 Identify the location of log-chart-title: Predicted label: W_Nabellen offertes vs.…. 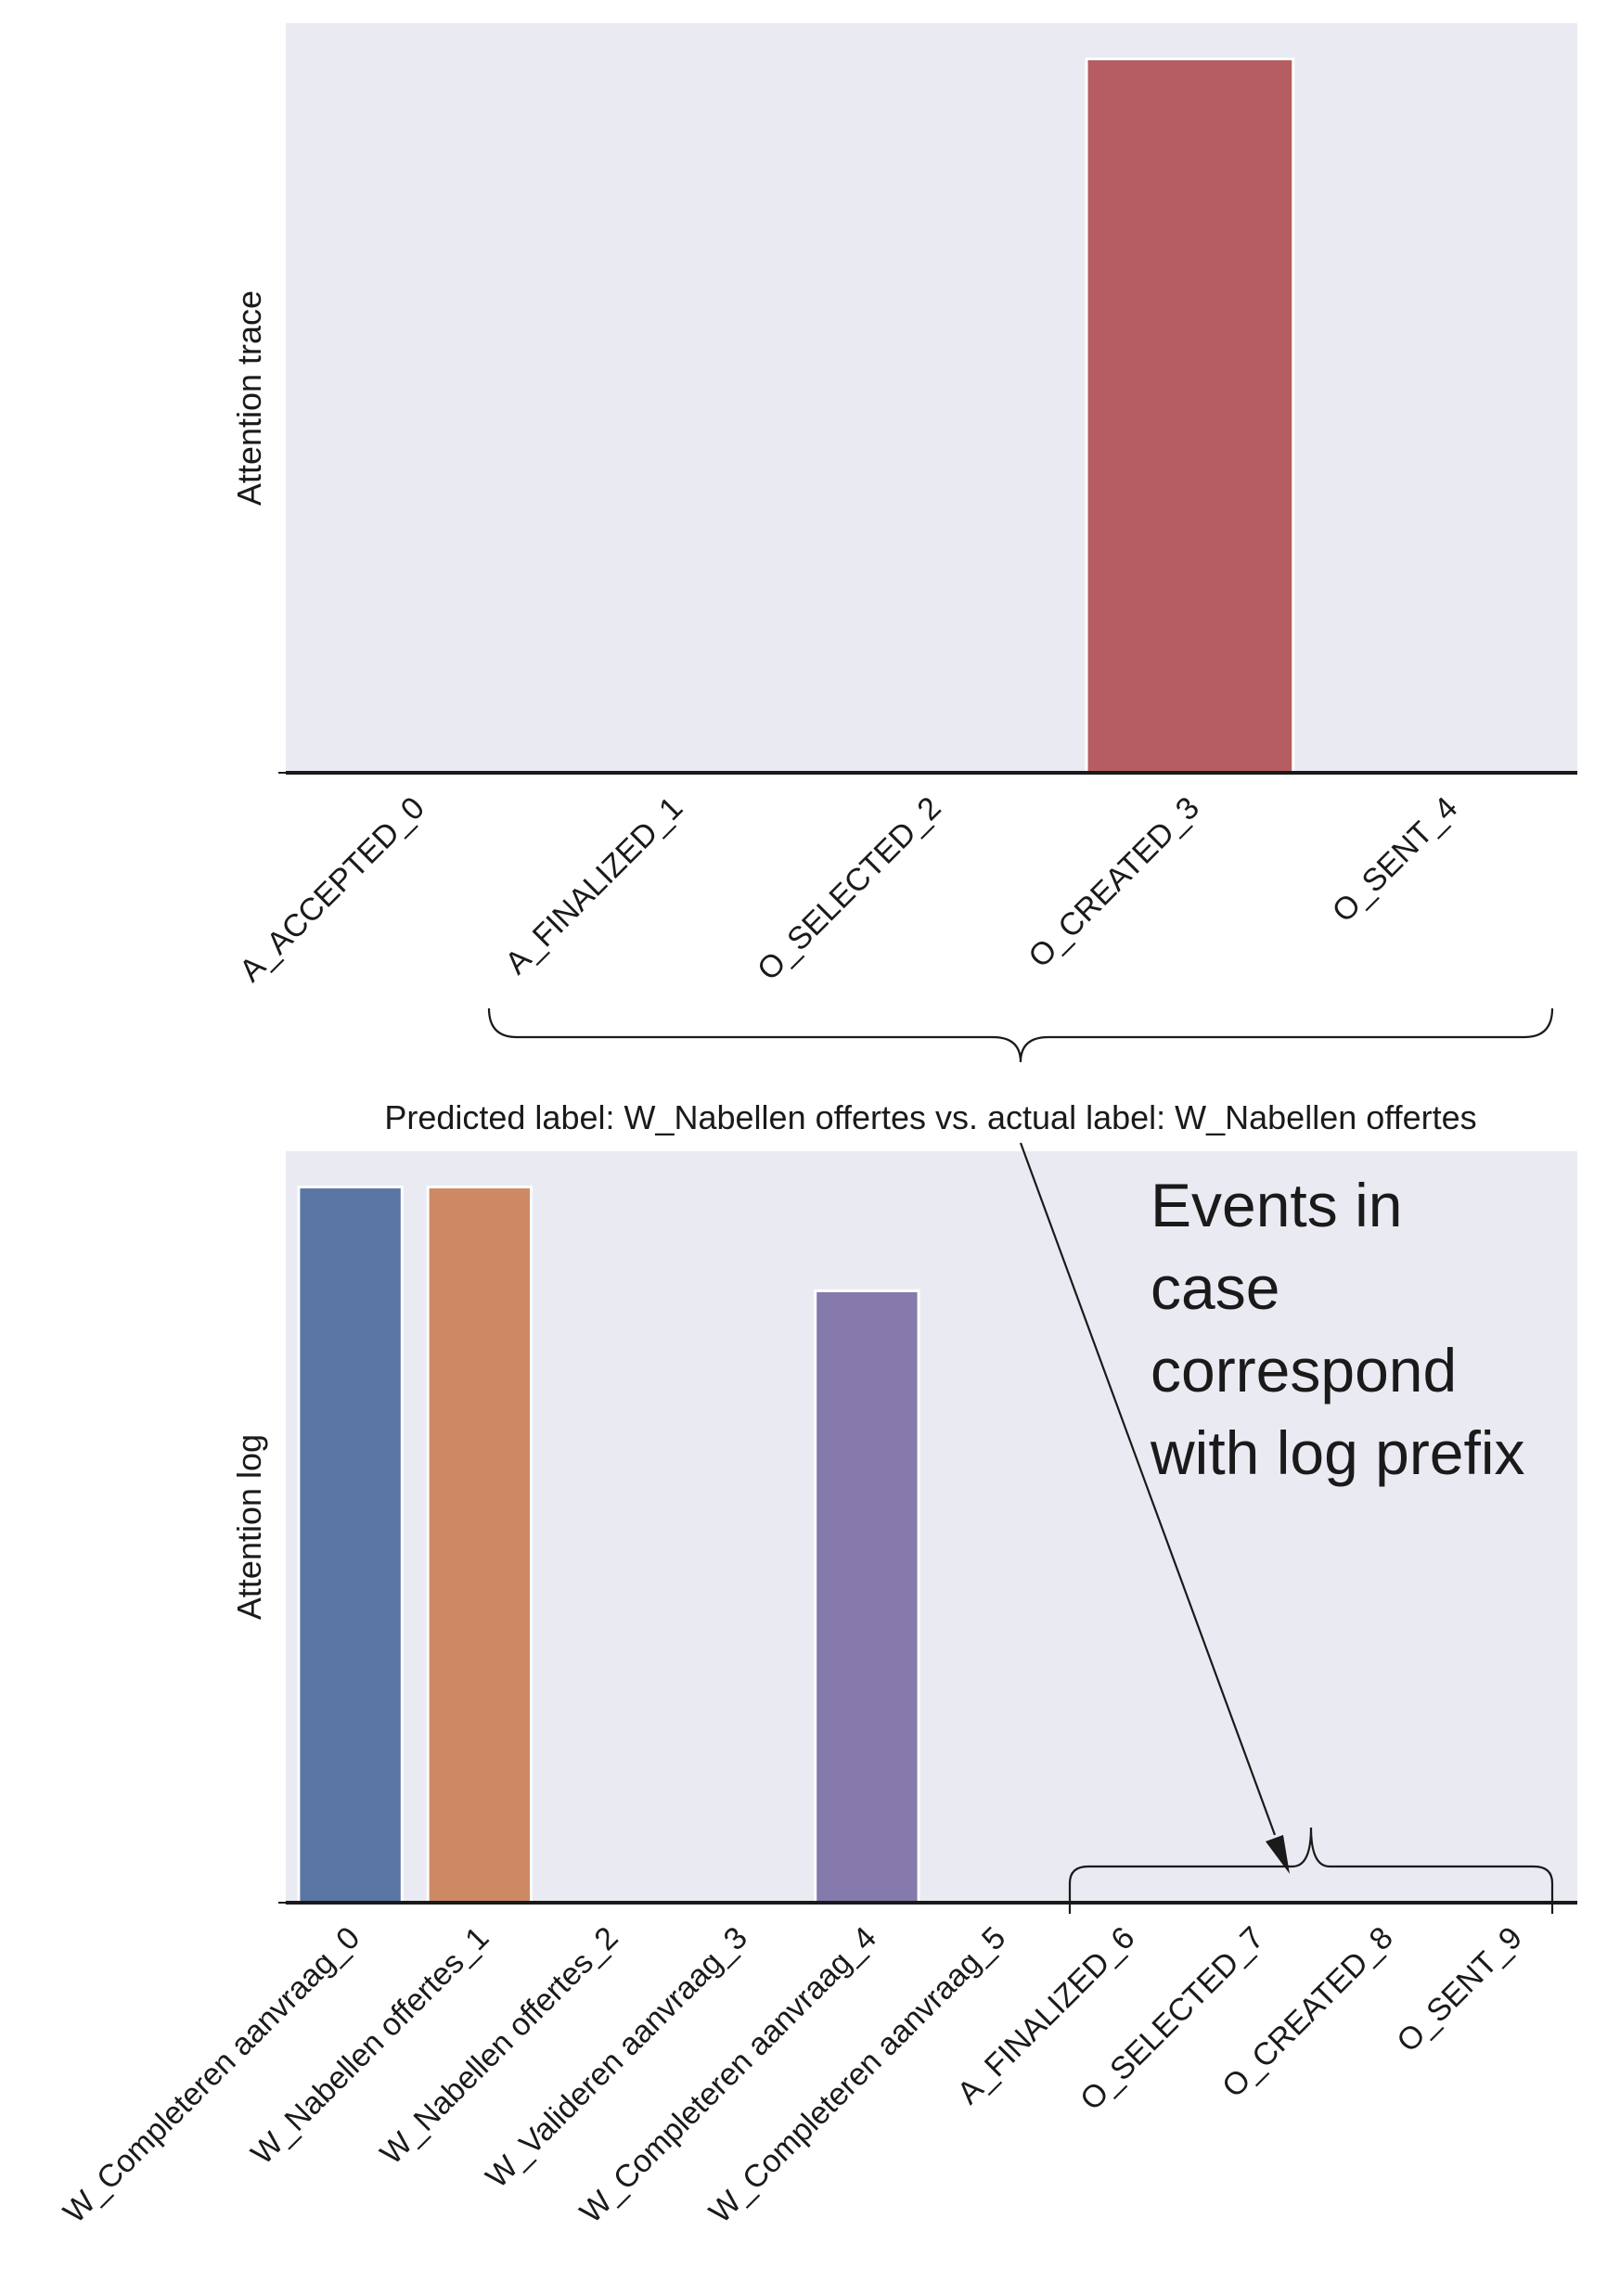
(930, 1117).